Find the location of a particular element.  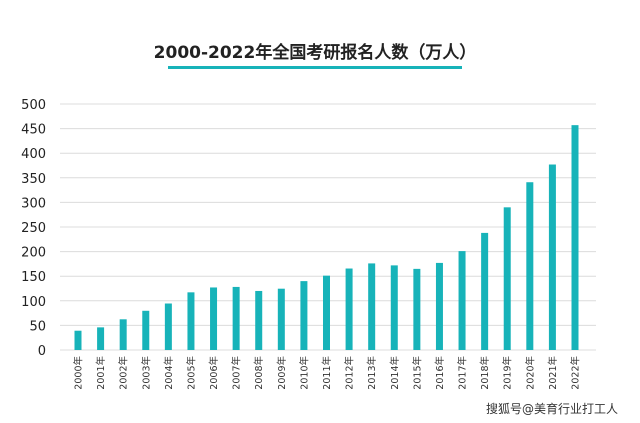

x-tick-label: 2010年 is located at coordinates (304, 373).